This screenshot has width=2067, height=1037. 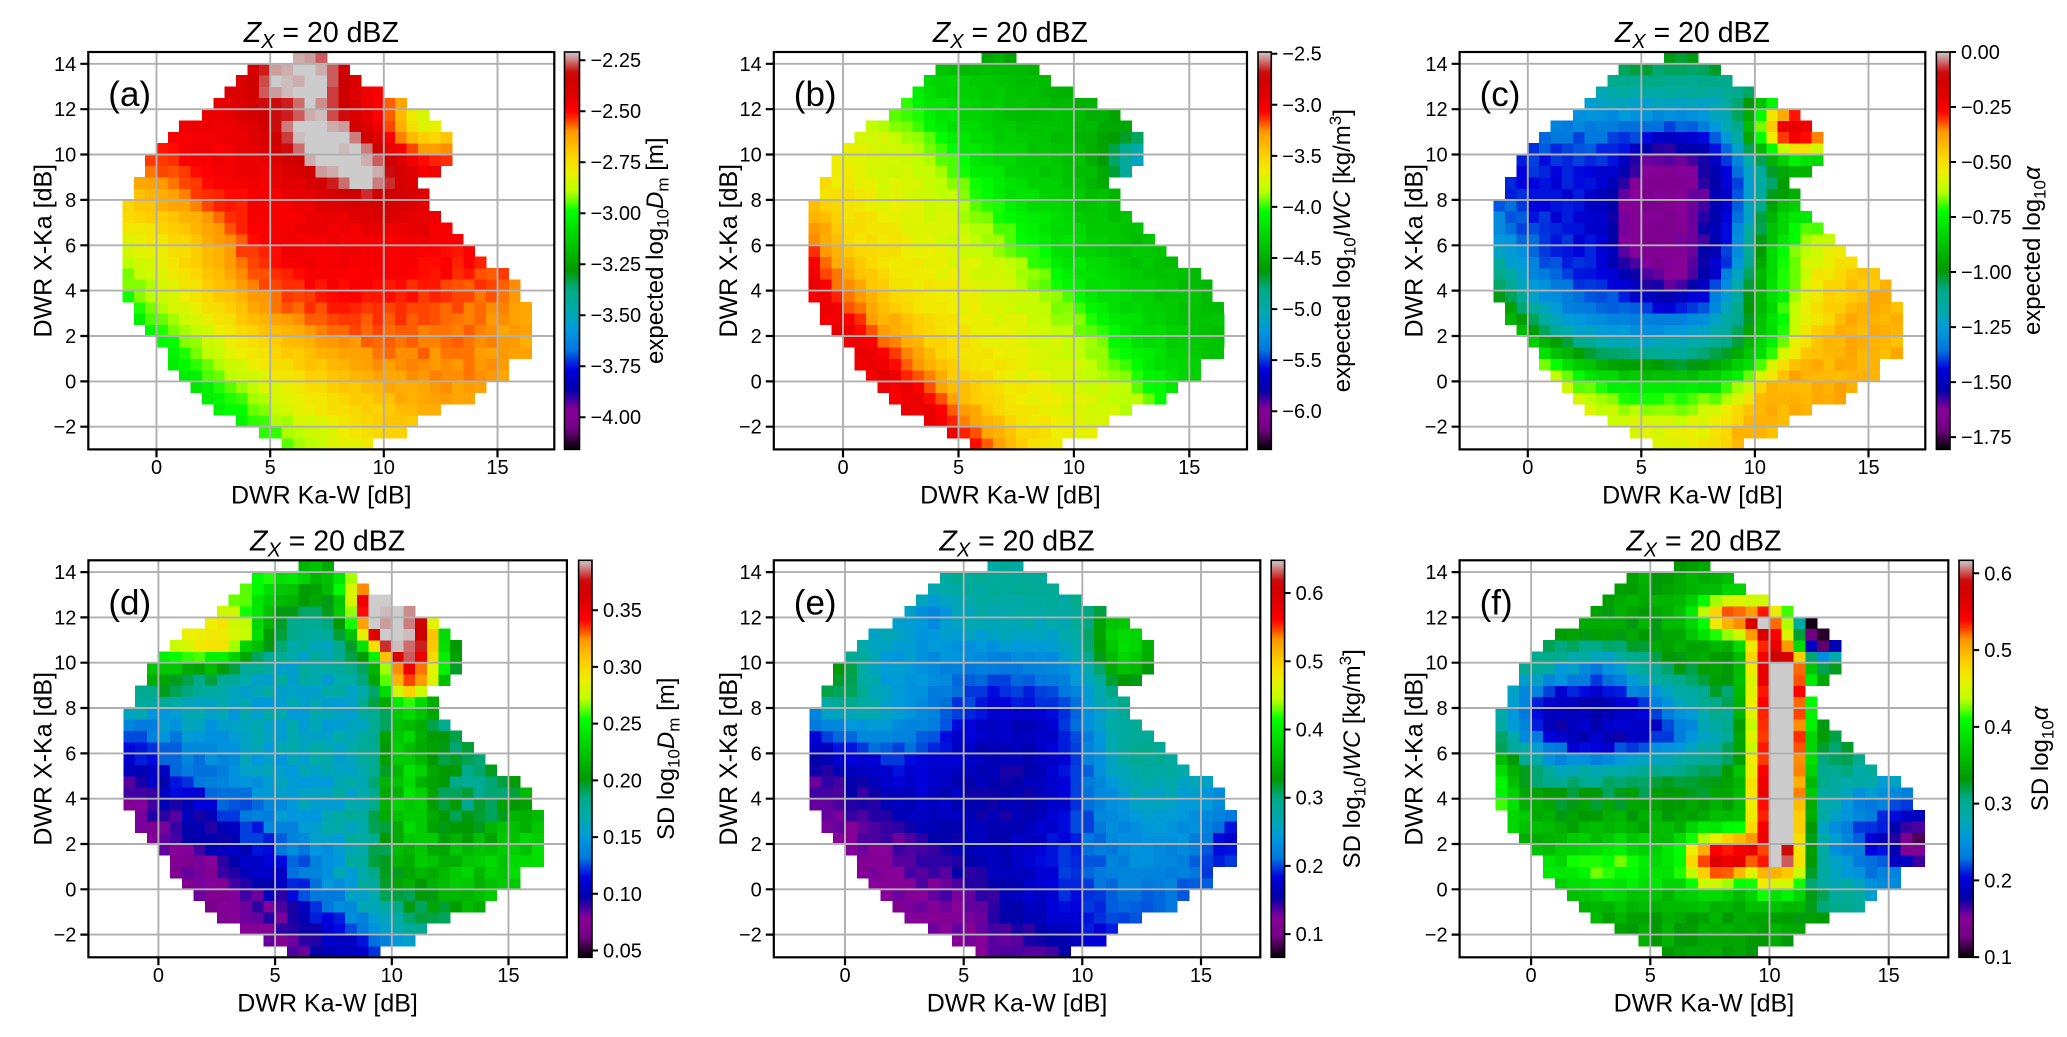 What do you see at coordinates (616, 214) in the screenshot?
I see `svg-text: −3.00` at bounding box center [616, 214].